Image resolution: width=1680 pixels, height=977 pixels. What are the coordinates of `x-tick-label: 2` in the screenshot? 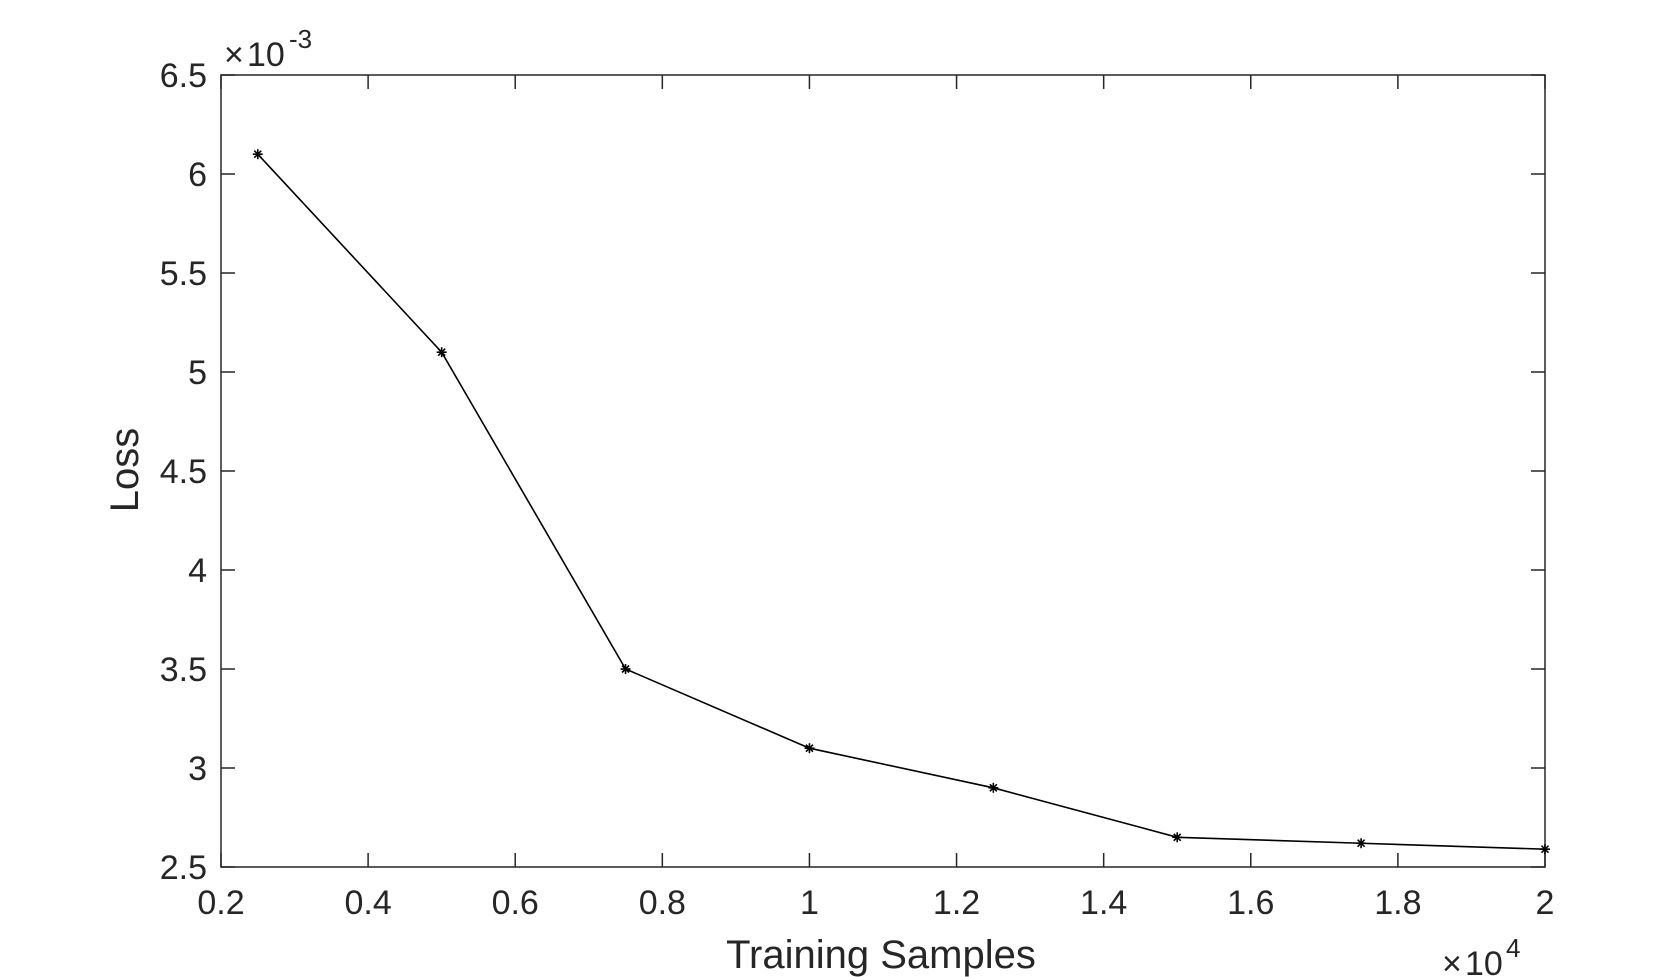 It's located at (1545, 903).